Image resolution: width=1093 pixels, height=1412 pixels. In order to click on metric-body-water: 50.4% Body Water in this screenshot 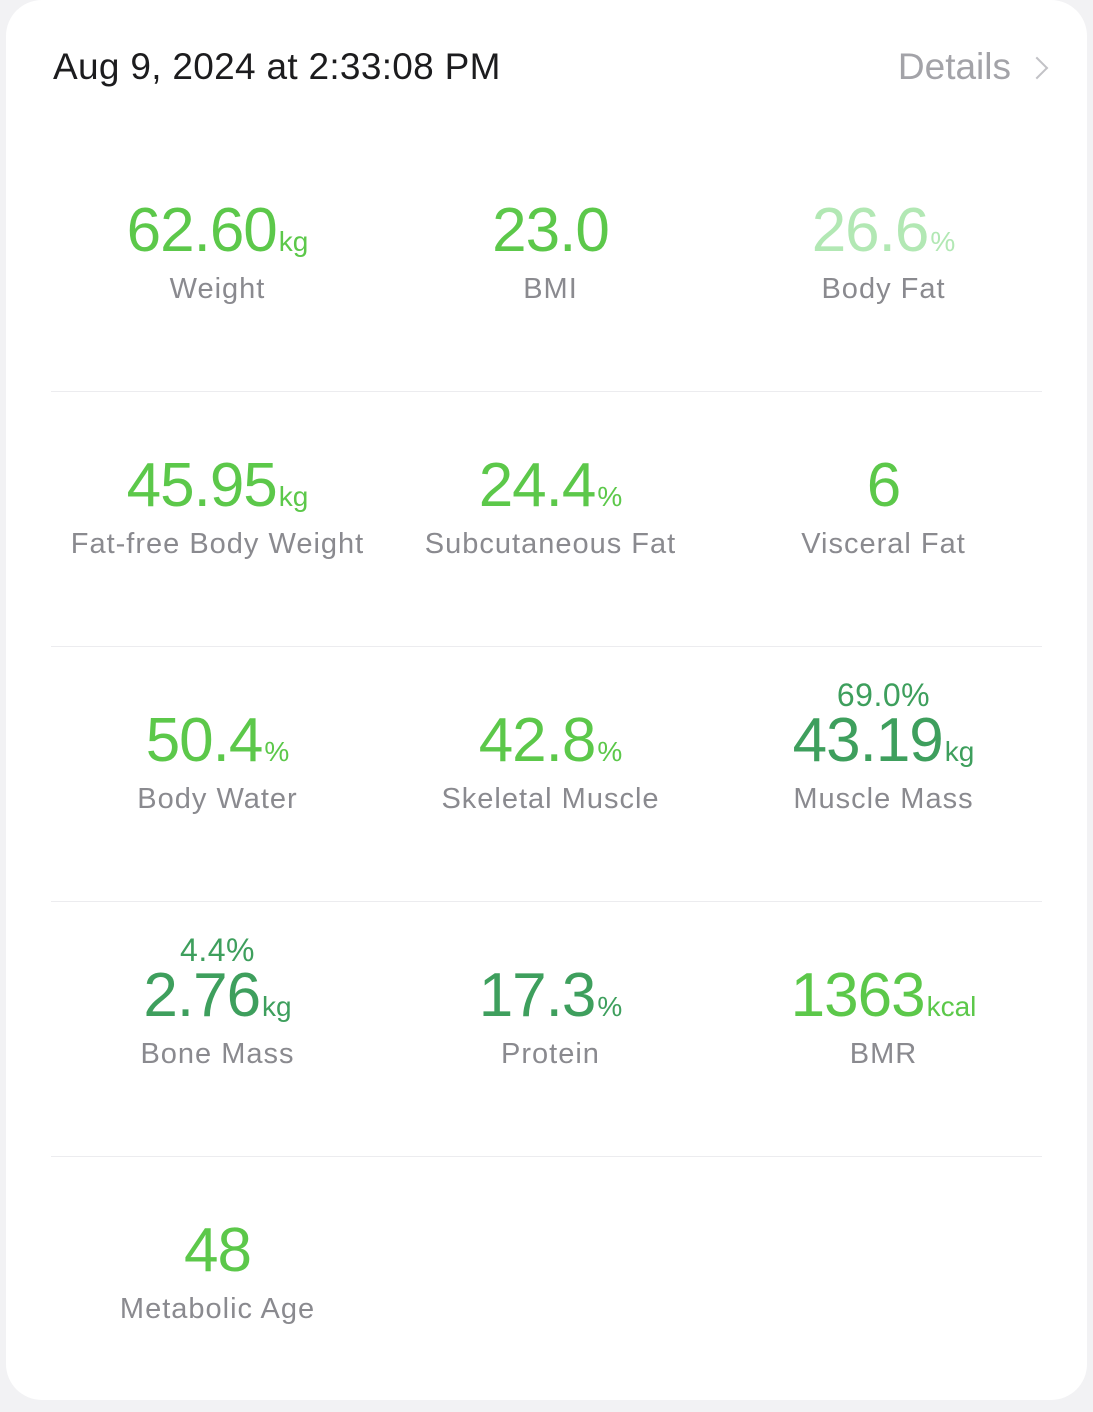, I will do `click(217, 774)`.